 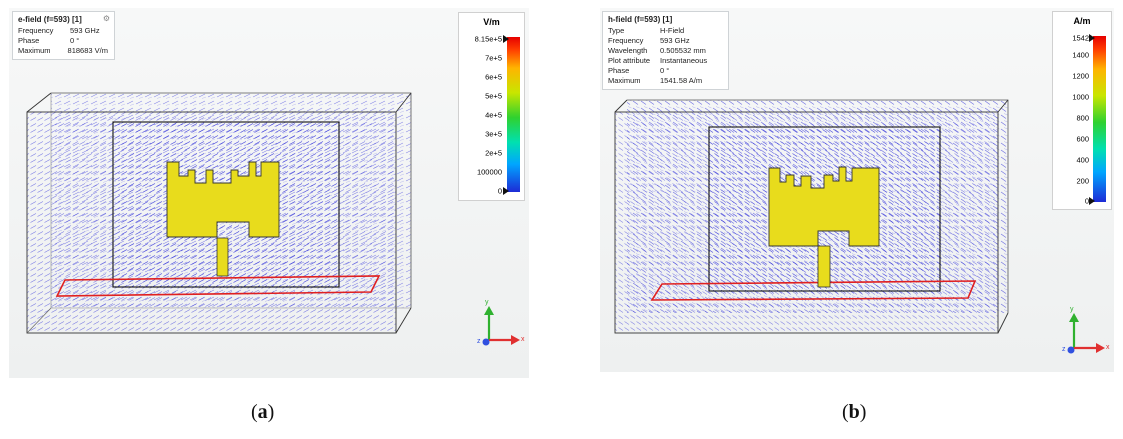 What do you see at coordinates (1080, 76) in the screenshot?
I see `legend-tick: 1200` at bounding box center [1080, 76].